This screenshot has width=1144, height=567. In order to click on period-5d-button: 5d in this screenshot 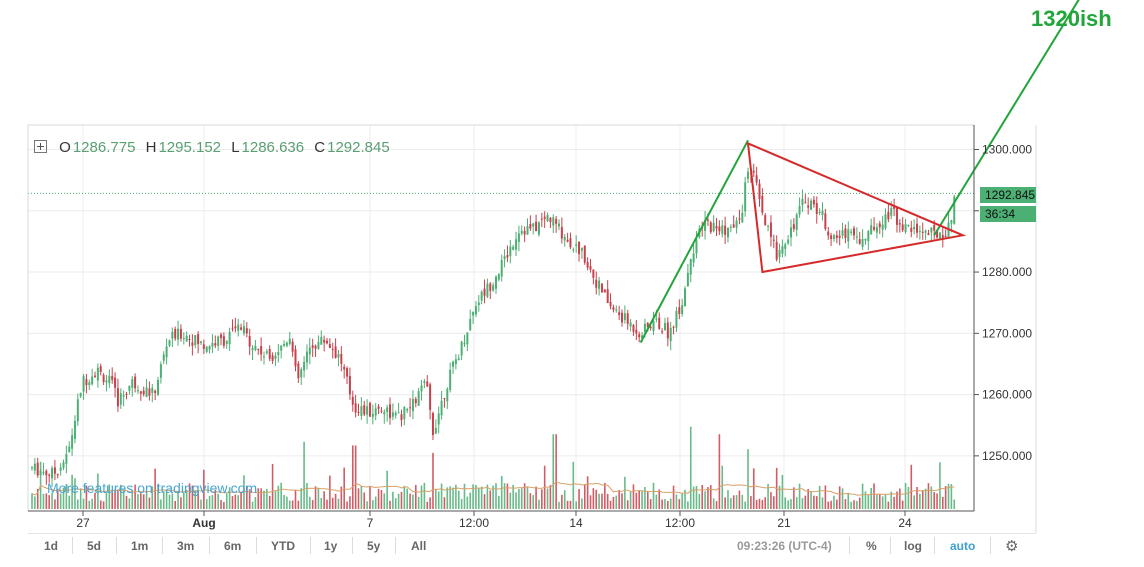, I will do `click(94, 546)`.